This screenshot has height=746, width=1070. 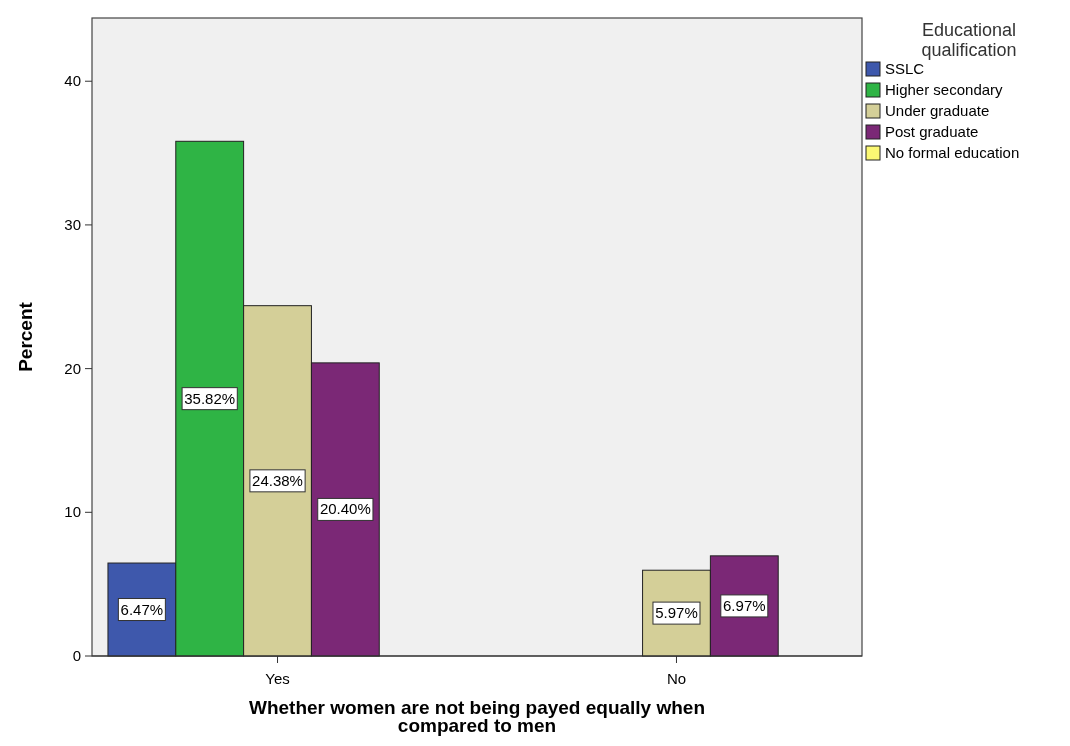 What do you see at coordinates (937, 110) in the screenshot?
I see `legend-label: Under graduate` at bounding box center [937, 110].